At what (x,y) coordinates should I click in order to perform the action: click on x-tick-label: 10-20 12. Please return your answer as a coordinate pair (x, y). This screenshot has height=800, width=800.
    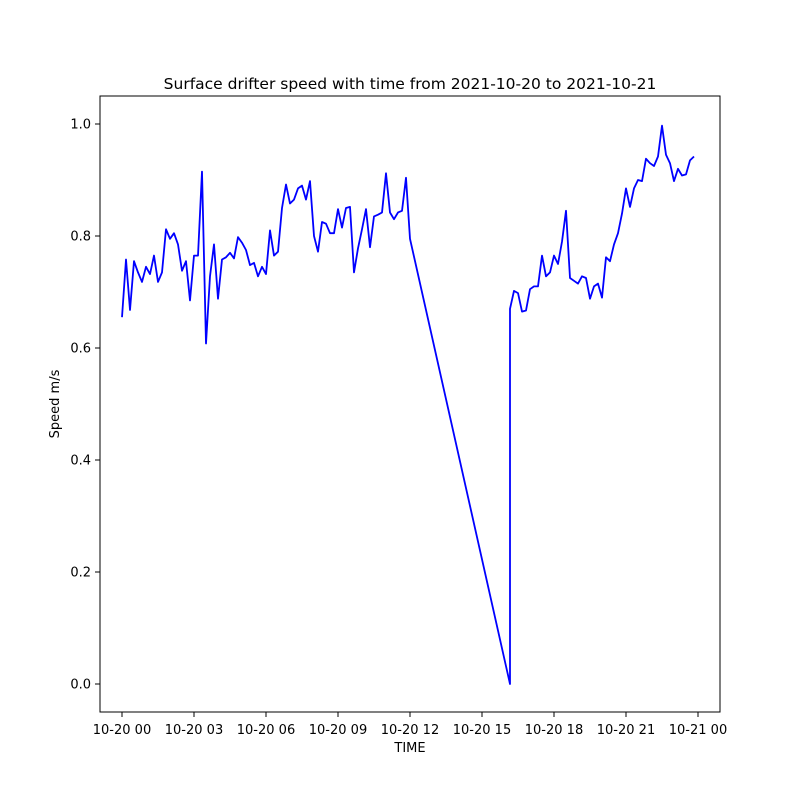
    Looking at the image, I should click on (410, 730).